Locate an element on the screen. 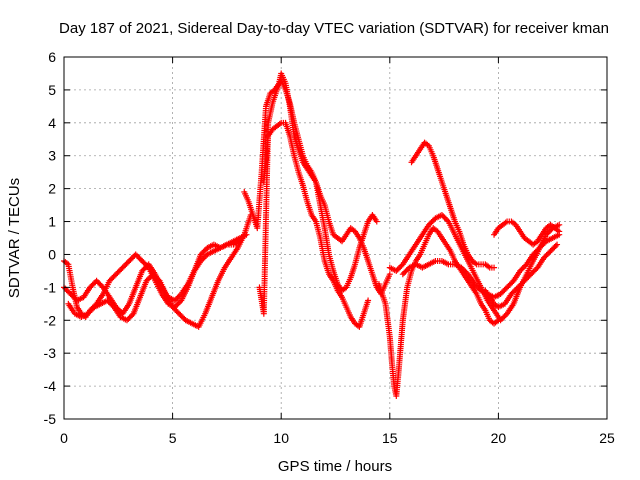 The height and width of the screenshot is (480, 640). y-tick-label: 2 is located at coordinates (52, 189).